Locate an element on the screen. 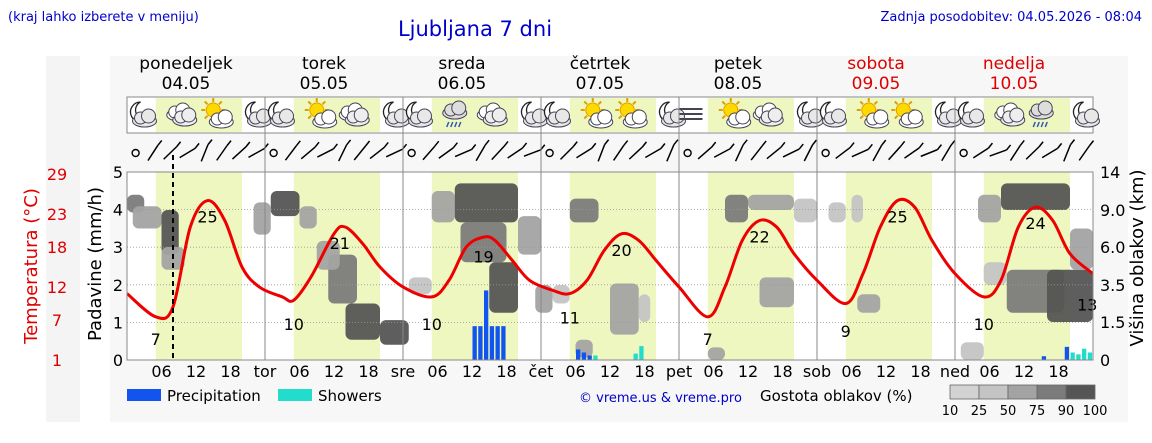 The image size is (1152, 443). cloud-height-axis-label: Višina oblakov (km) is located at coordinates (1137, 257).